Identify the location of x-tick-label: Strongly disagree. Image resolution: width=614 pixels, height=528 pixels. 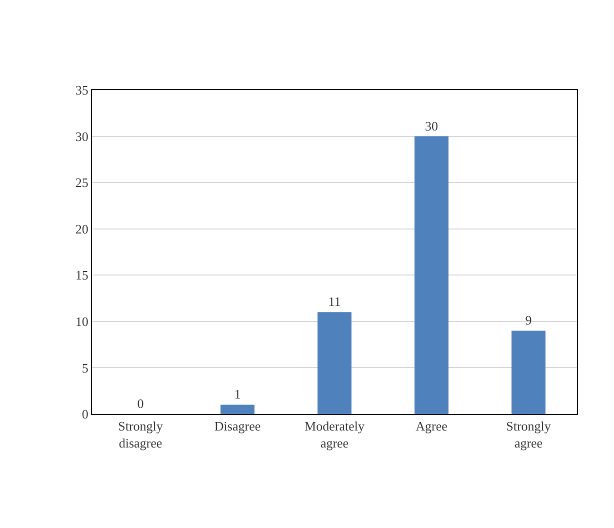
(141, 434).